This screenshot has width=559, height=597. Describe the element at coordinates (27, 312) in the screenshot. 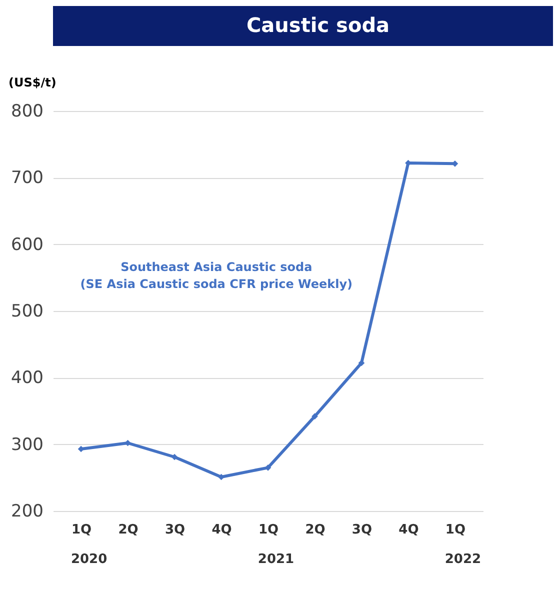

I see `y-tick-label: 500` at that location.